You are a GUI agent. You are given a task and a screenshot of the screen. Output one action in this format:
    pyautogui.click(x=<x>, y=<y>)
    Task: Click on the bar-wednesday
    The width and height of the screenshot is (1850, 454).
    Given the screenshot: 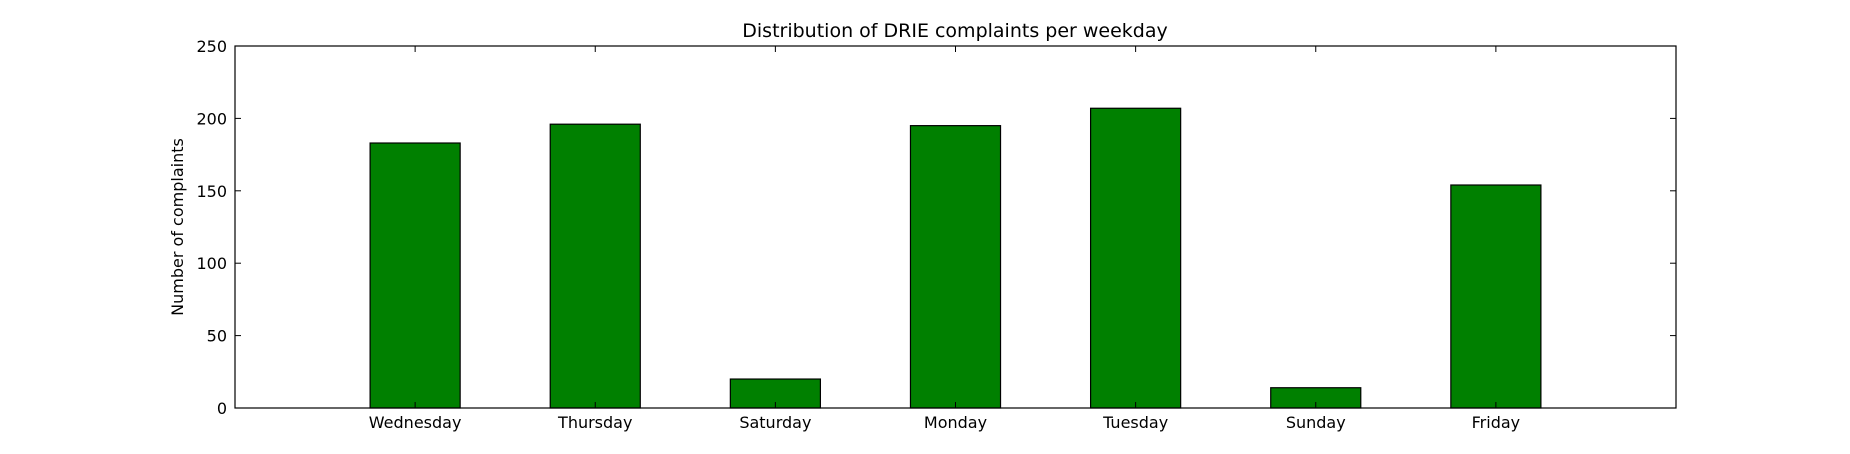 What is the action you would take?
    pyautogui.click(x=415, y=275)
    